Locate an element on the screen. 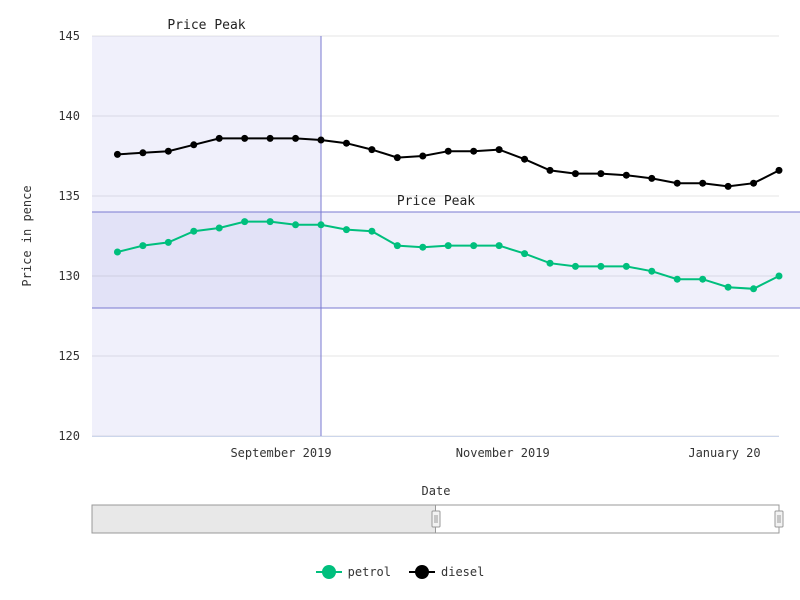  y-axis-title: Price in pence is located at coordinates (27, 235).